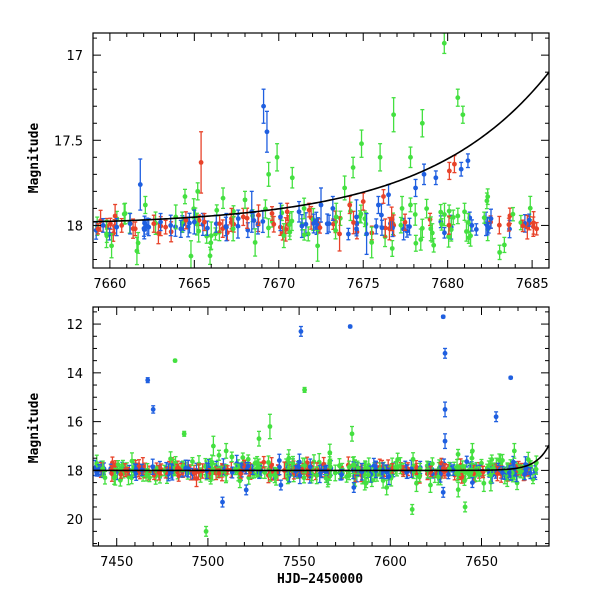 The height and width of the screenshot is (600, 600). Describe the element at coordinates (299, 562) in the screenshot. I see `x-tick-label: 7550` at that location.